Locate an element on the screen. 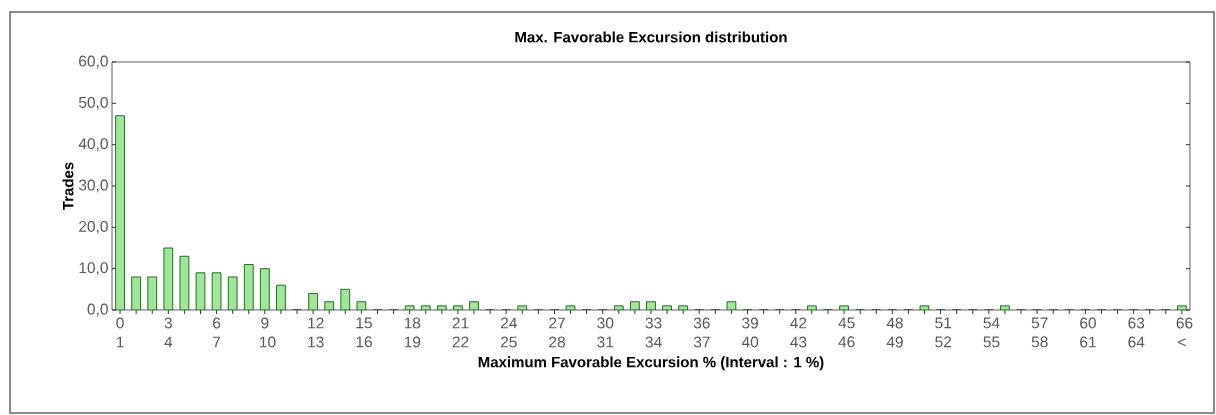  x-tick-label: 24 25 is located at coordinates (508, 332).